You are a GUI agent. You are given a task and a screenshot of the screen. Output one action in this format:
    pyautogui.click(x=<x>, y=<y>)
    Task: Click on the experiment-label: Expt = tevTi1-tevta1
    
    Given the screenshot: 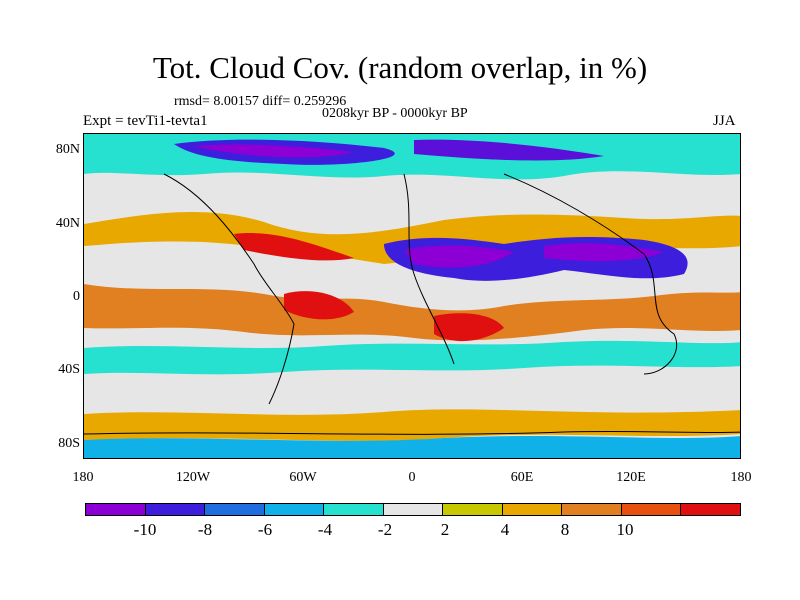 What is the action you would take?
    pyautogui.click(x=145, y=121)
    